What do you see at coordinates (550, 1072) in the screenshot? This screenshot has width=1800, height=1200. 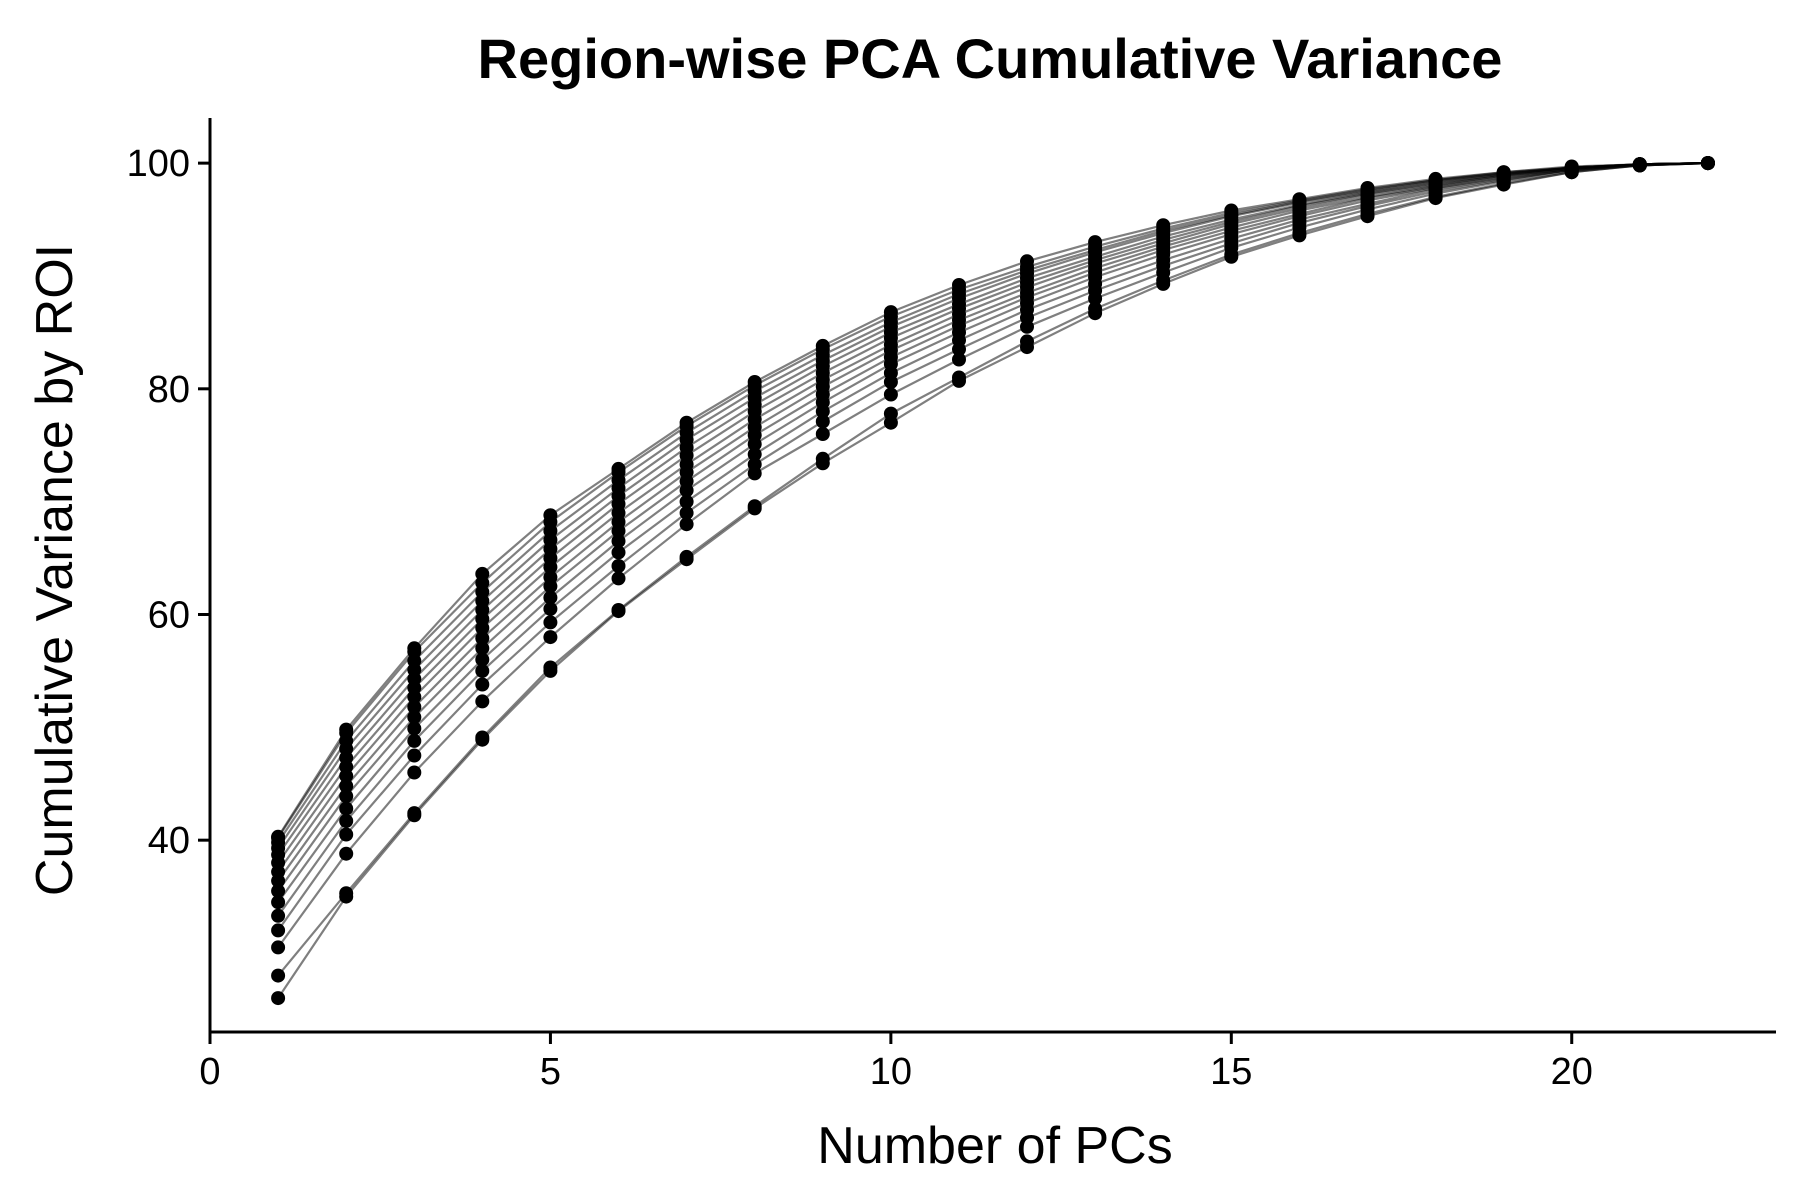 I see `x-tick-label: 5` at bounding box center [550, 1072].